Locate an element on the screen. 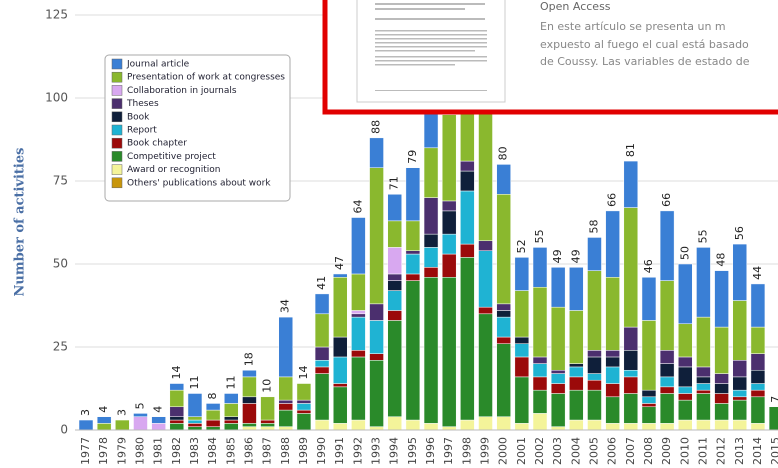  x-tick-label: 1981 is located at coordinates (158, 451).